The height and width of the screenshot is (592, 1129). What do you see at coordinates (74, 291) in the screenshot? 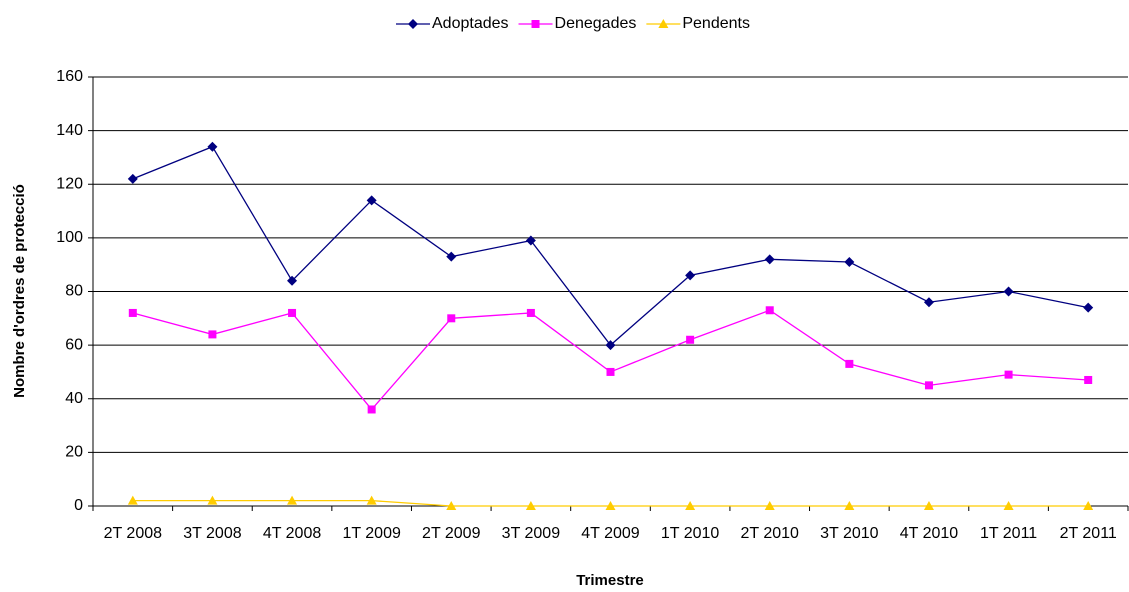
I see `y-tick-label: 80` at bounding box center [74, 291].